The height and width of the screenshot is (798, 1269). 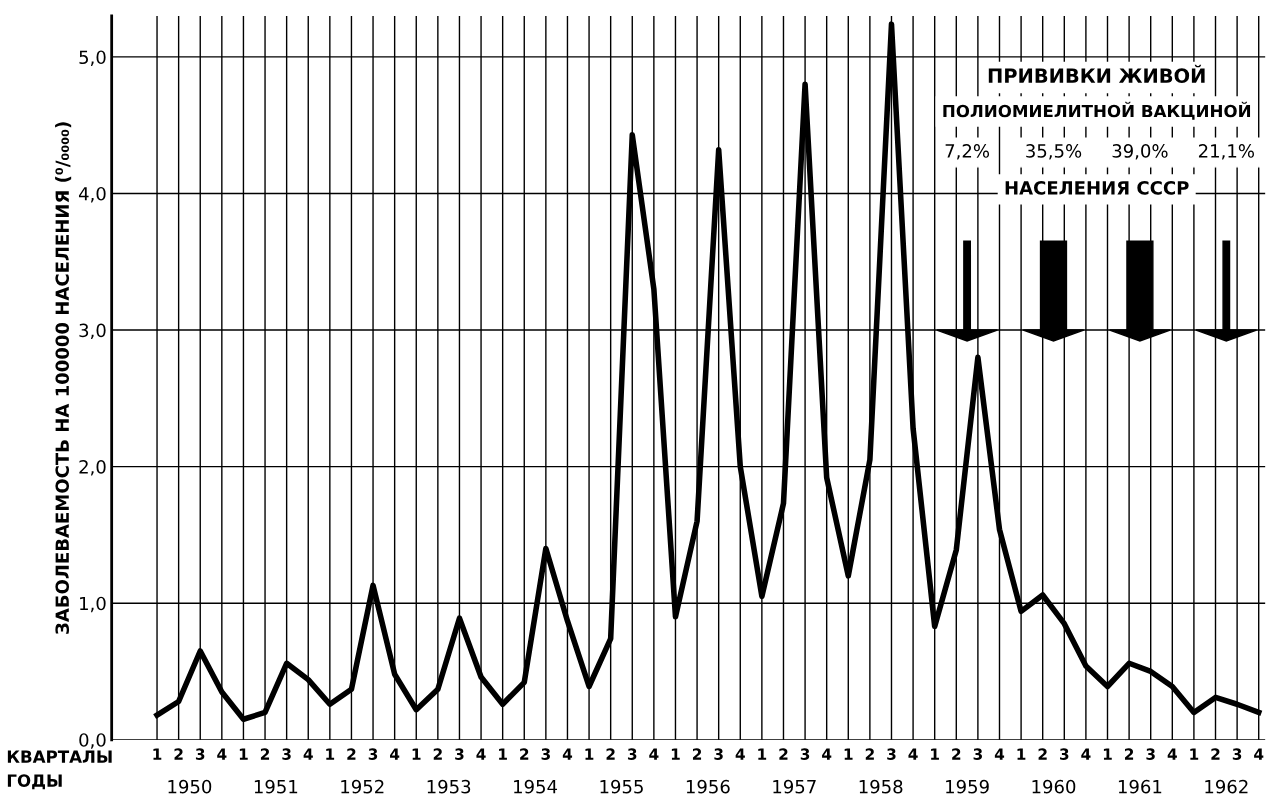 What do you see at coordinates (1096, 74) in the screenshot?
I see `annotation: ПРИВИВКИ ЖИВОЙ` at bounding box center [1096, 74].